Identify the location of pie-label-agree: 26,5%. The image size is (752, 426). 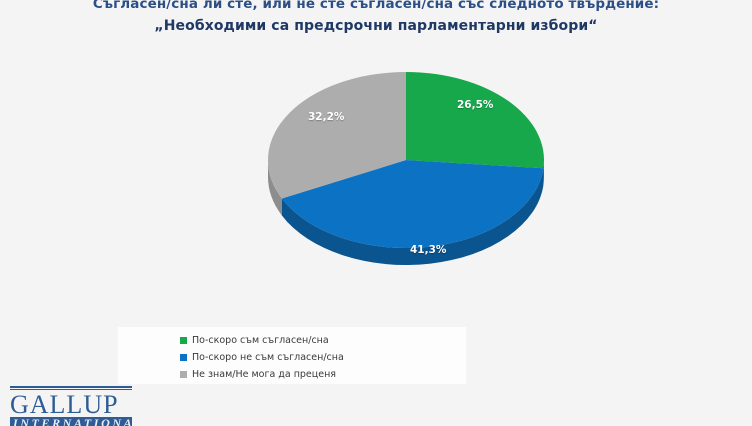
(475, 105).